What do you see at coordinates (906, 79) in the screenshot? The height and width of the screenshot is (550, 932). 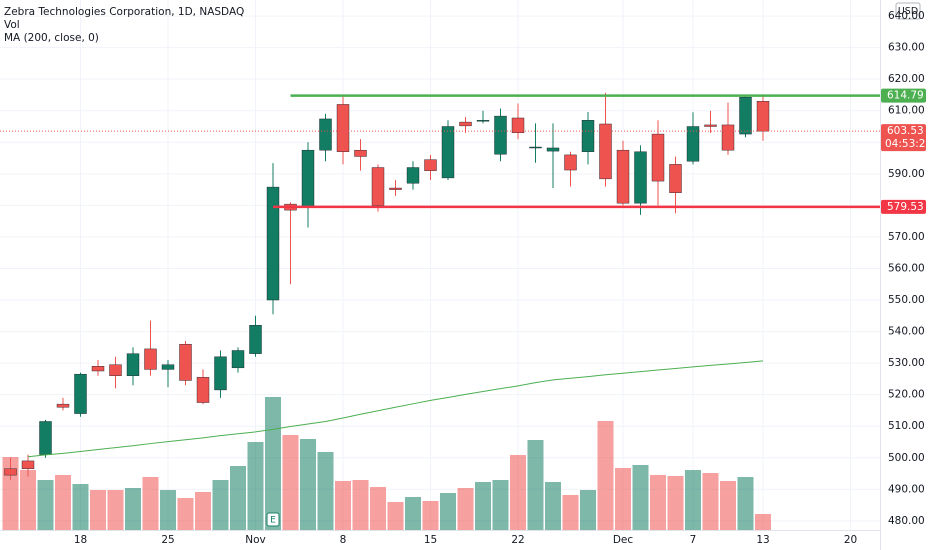 I see `y-tick-label: 620.00` at bounding box center [906, 79].